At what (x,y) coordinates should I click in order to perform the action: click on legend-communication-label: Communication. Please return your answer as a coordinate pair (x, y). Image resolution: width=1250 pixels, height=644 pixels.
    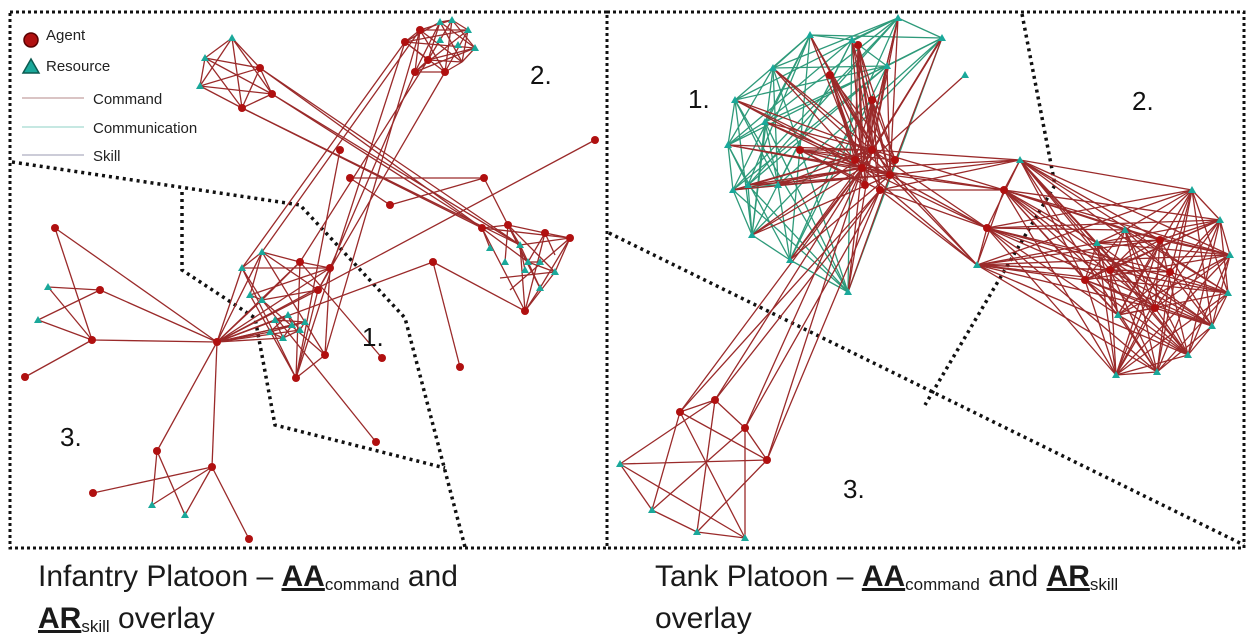
    Looking at the image, I should click on (145, 128).